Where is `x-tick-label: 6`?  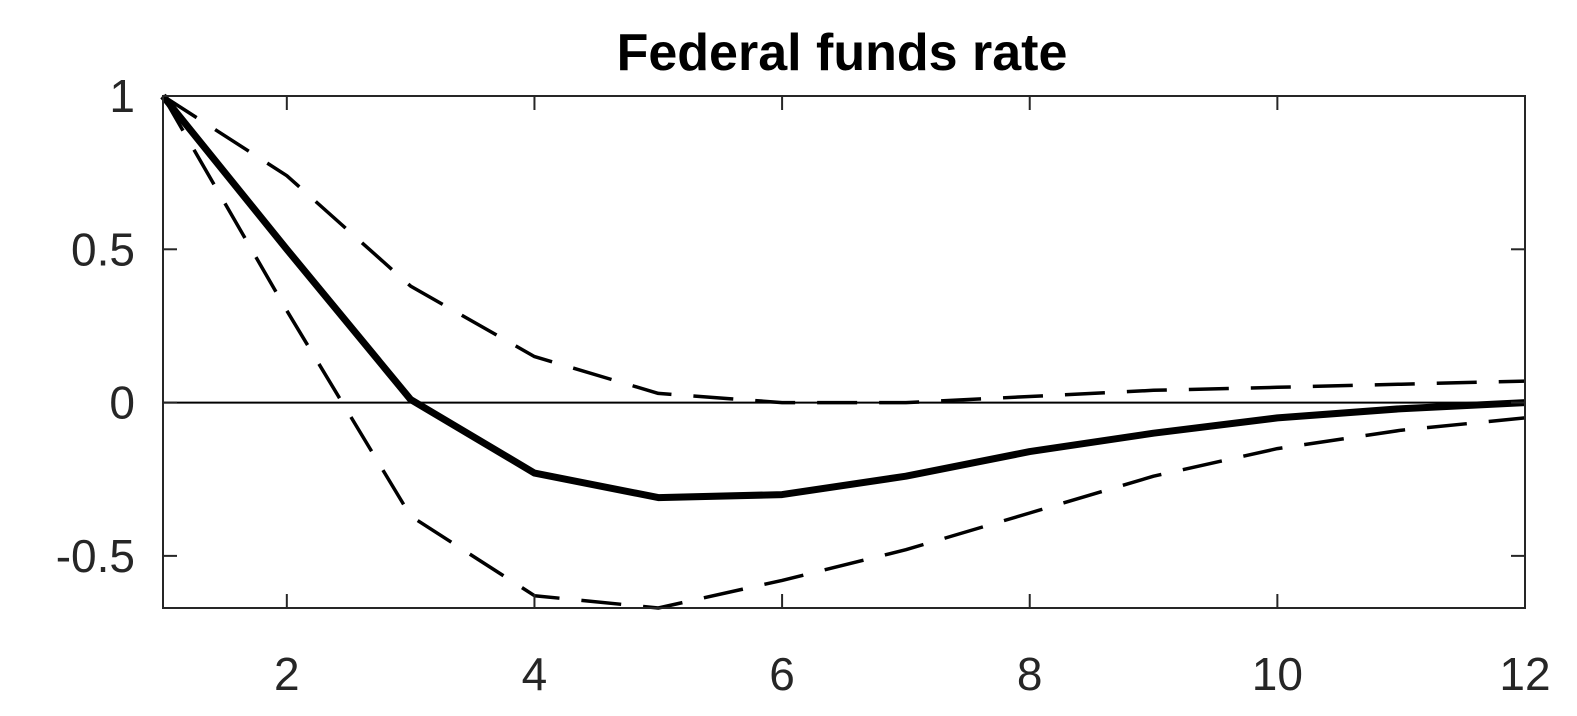
x-tick-label: 6 is located at coordinates (782, 674).